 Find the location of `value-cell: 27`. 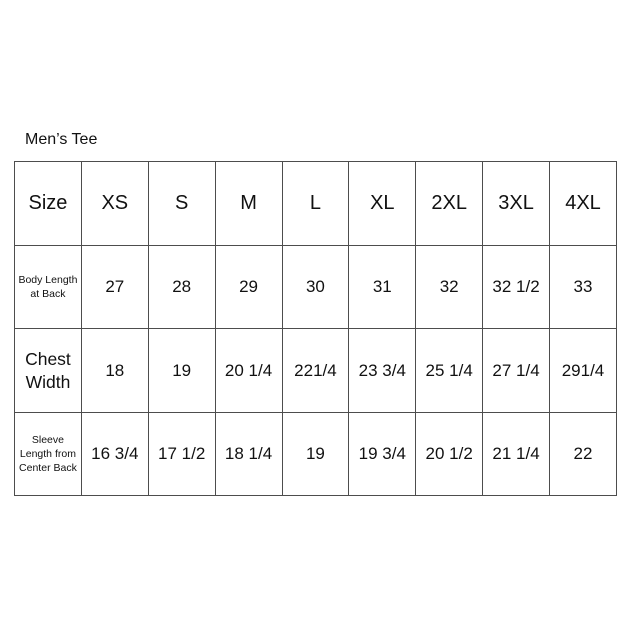

value-cell: 27 is located at coordinates (114, 287).